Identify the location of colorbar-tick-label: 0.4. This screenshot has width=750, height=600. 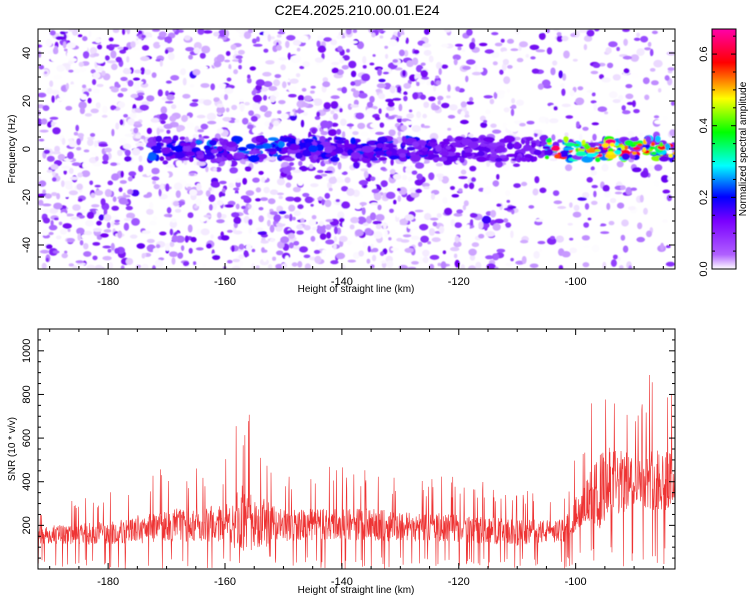
(704, 125).